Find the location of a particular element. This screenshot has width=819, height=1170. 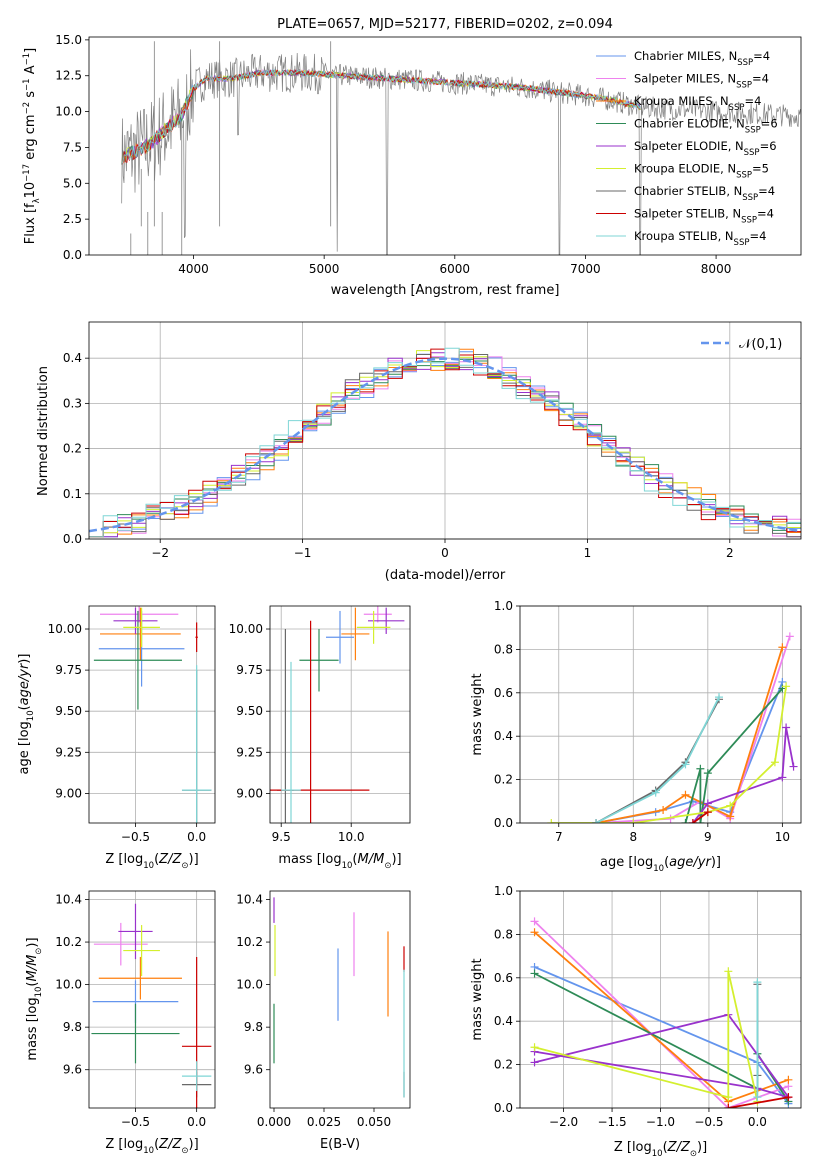

y-tick-label: 2.5 is located at coordinates (72, 219).